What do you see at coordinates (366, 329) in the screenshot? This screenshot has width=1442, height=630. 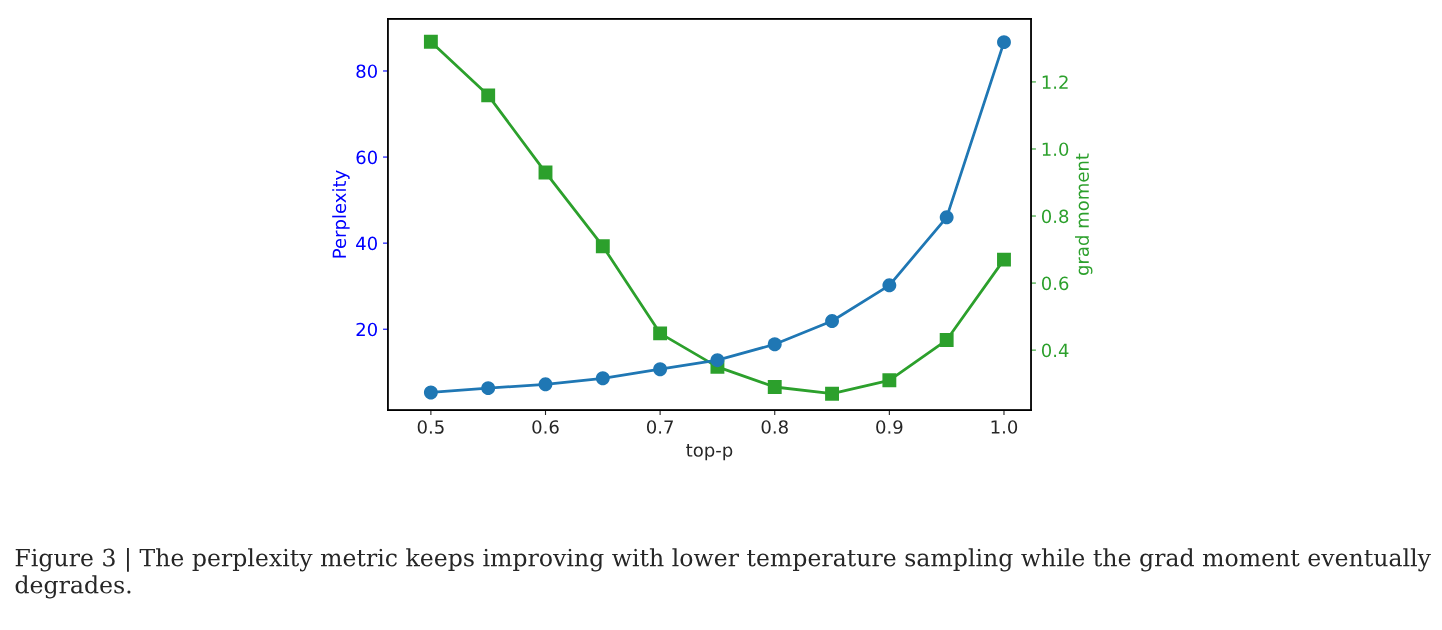 I see `y-tick-label: 20` at bounding box center [366, 329].